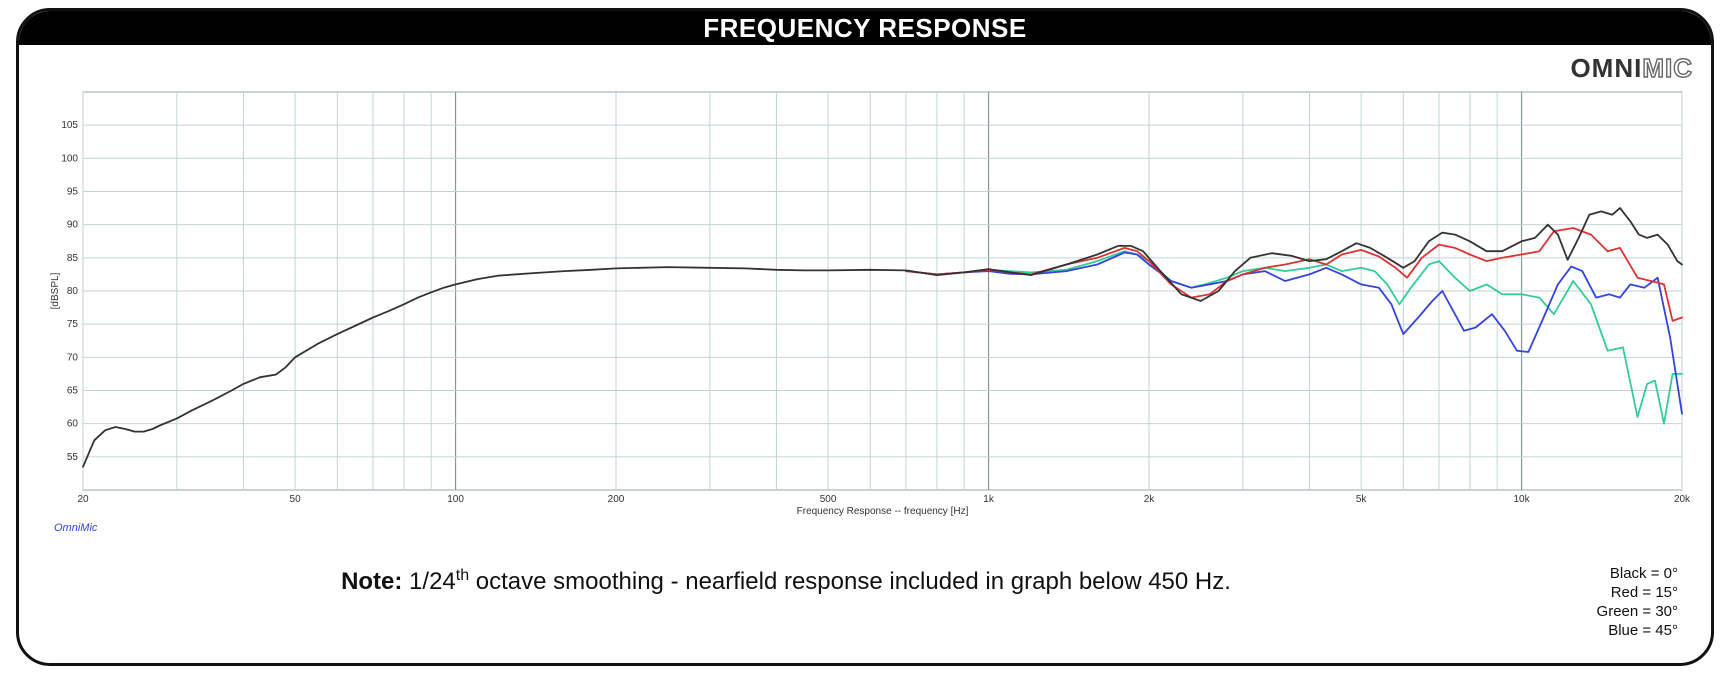 The image size is (1732, 696). I want to click on legend-entry-blue: Blue = 45°, so click(1643, 630).